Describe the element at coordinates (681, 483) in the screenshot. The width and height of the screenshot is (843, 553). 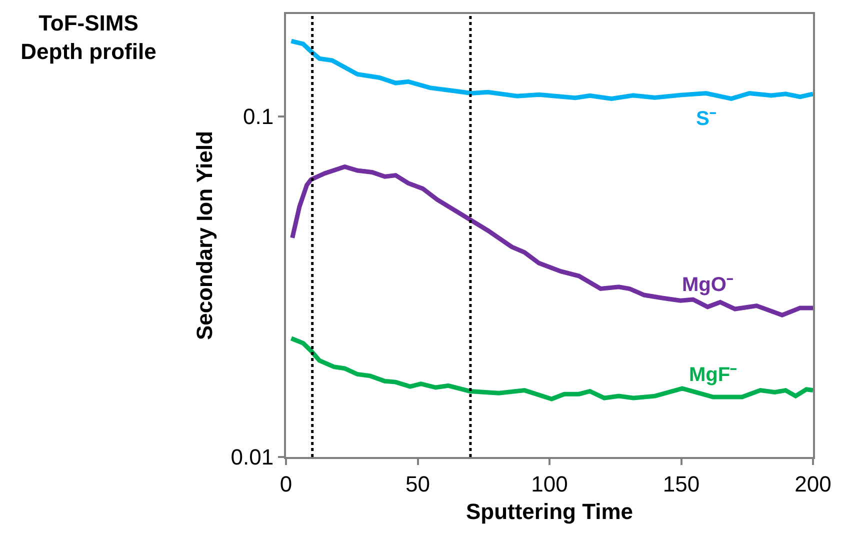
I see `x-tick-label: 150` at that location.